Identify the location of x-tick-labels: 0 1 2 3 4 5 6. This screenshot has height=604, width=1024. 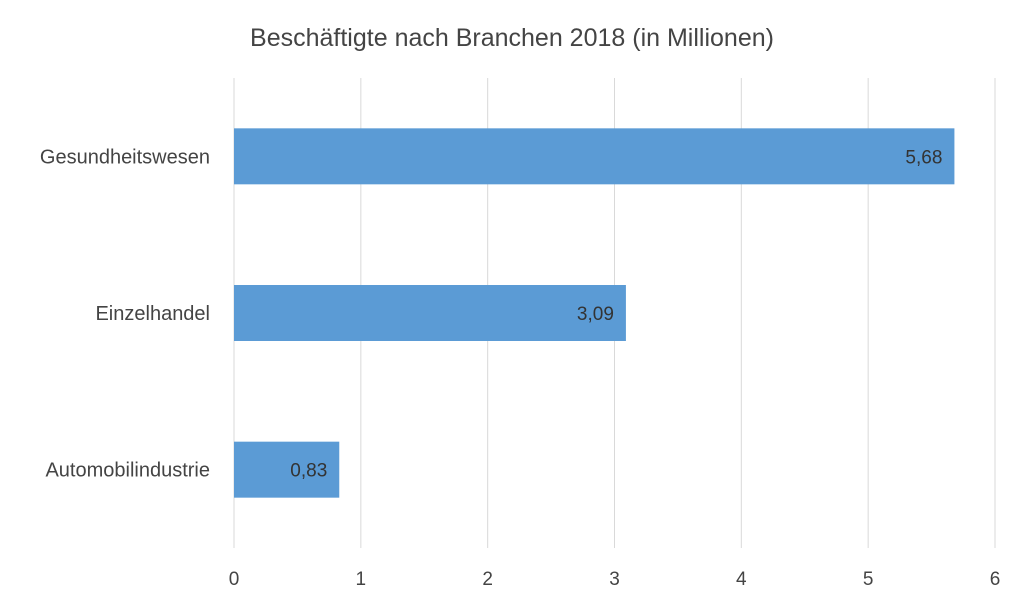
(615, 579).